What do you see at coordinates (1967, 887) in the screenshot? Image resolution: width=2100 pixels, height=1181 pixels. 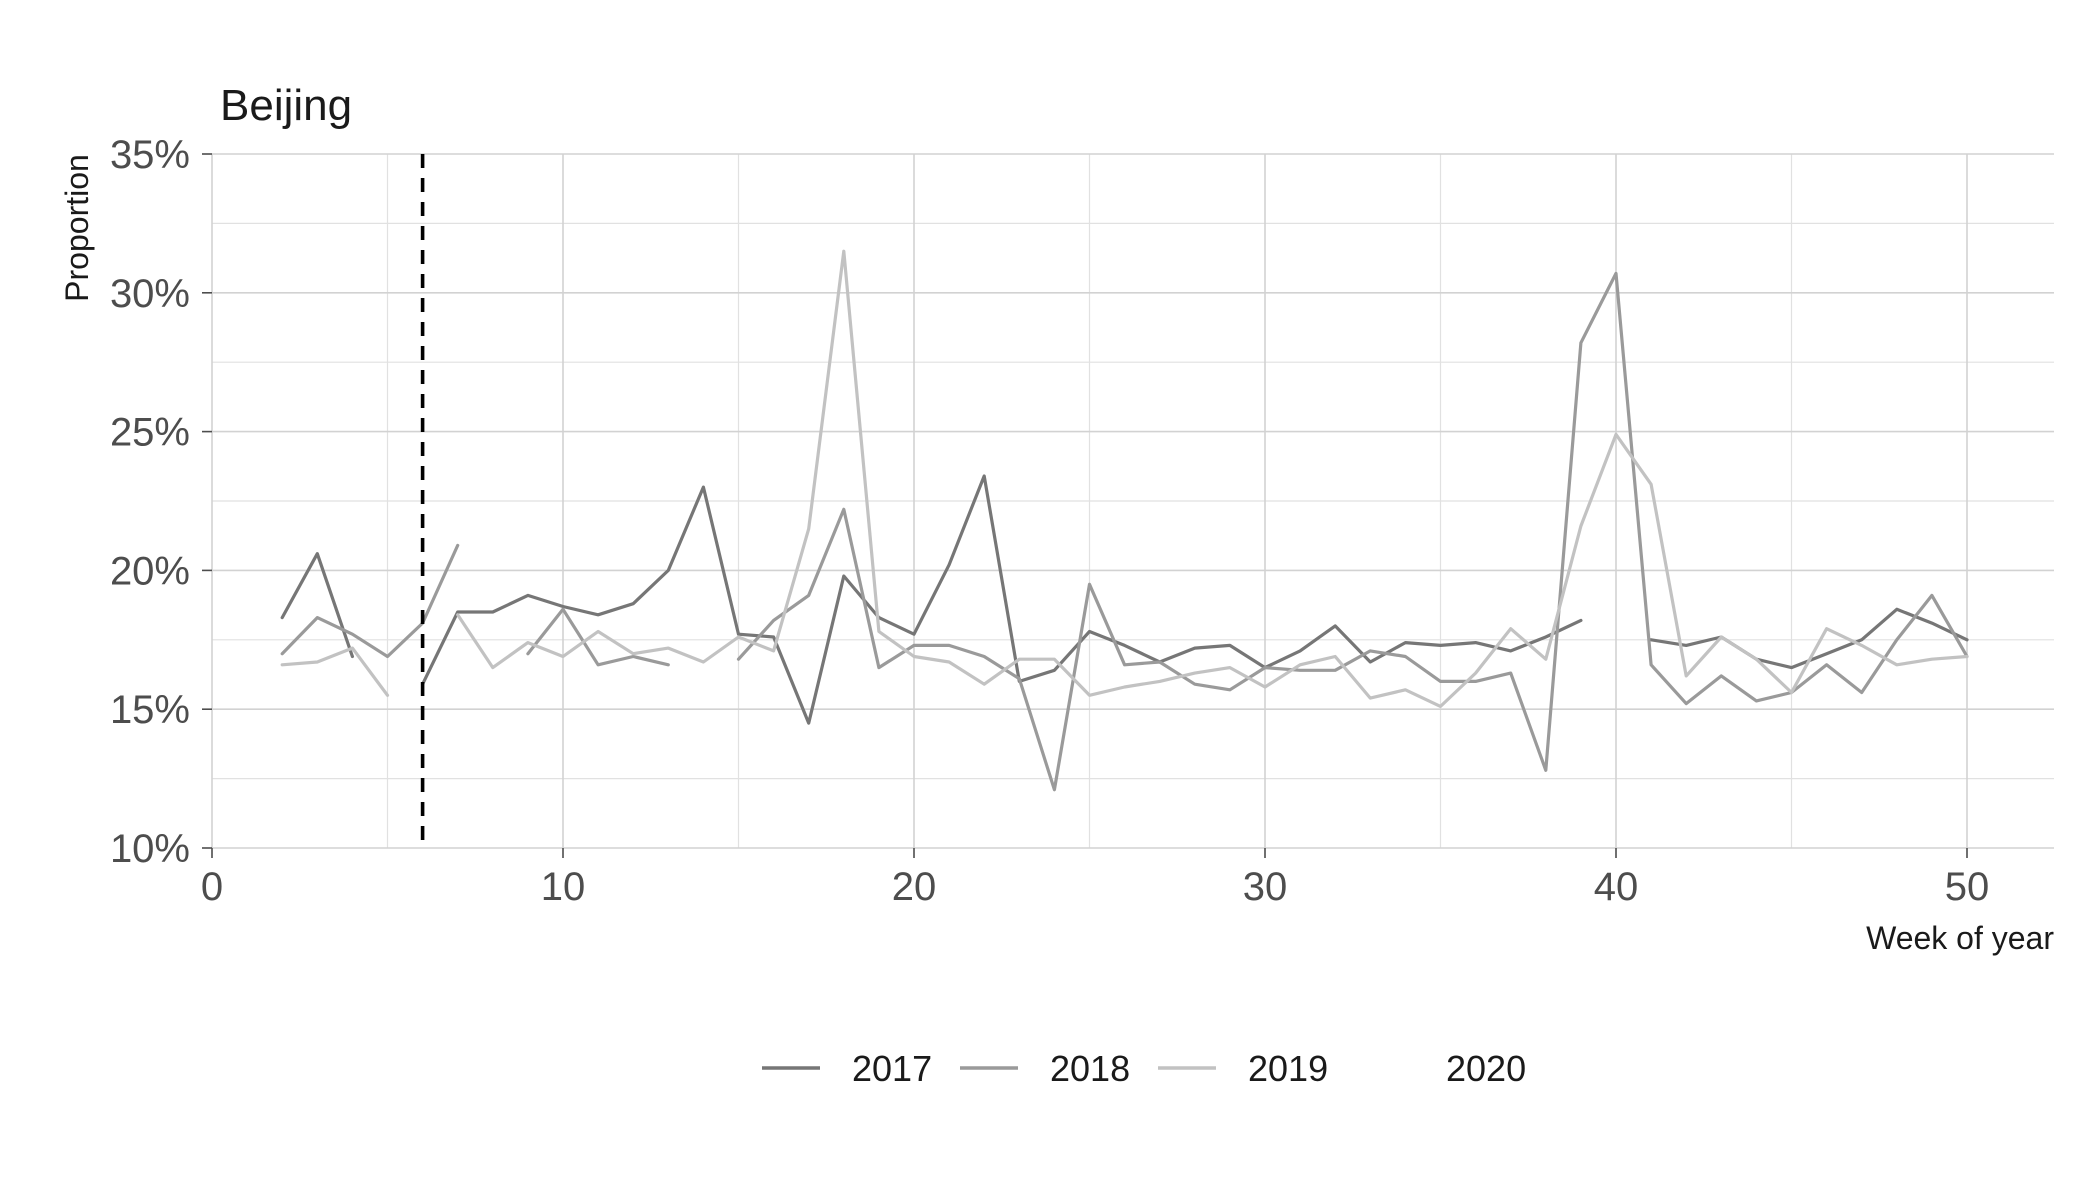 I see `x-tick-label: 50` at bounding box center [1967, 887].